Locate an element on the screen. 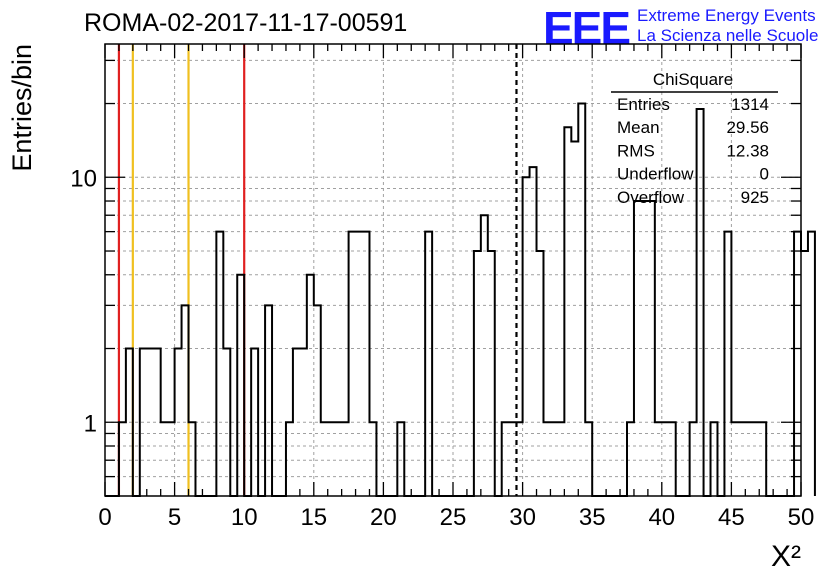 Image resolution: width=836 pixels, height=572 pixels. y-tick-label: 10 is located at coordinates (83, 178).